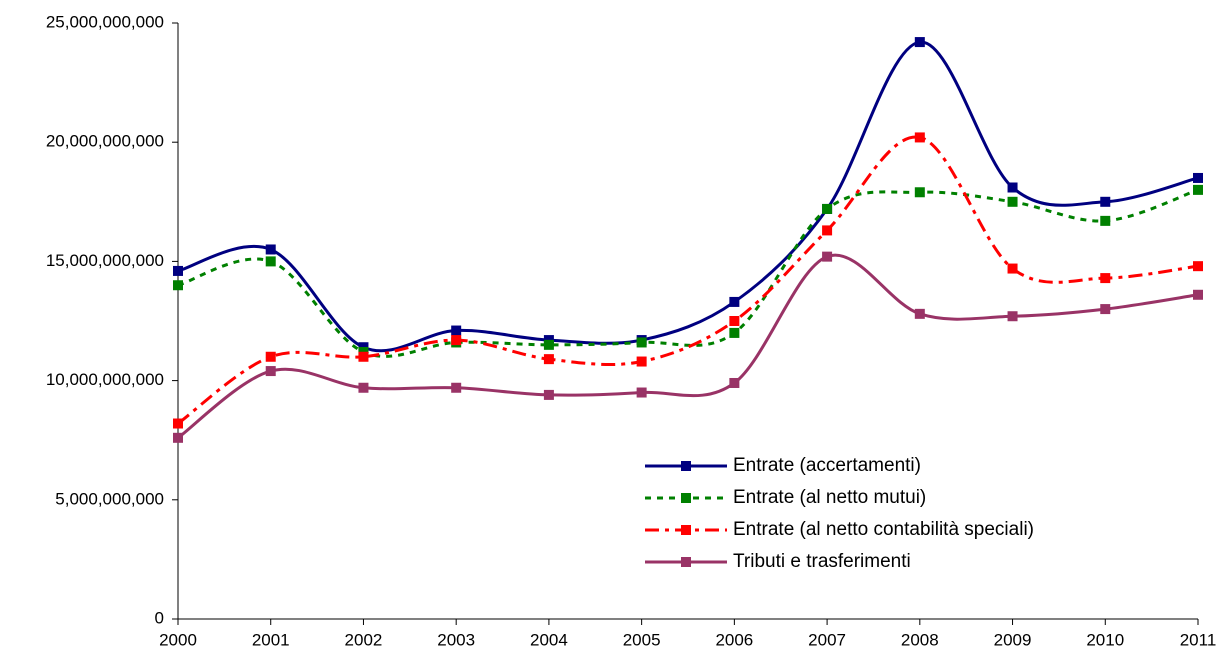  Describe the element at coordinates (883, 529) in the screenshot. I see `legend-label: Entrate (al netto contabilità speciali)` at that location.